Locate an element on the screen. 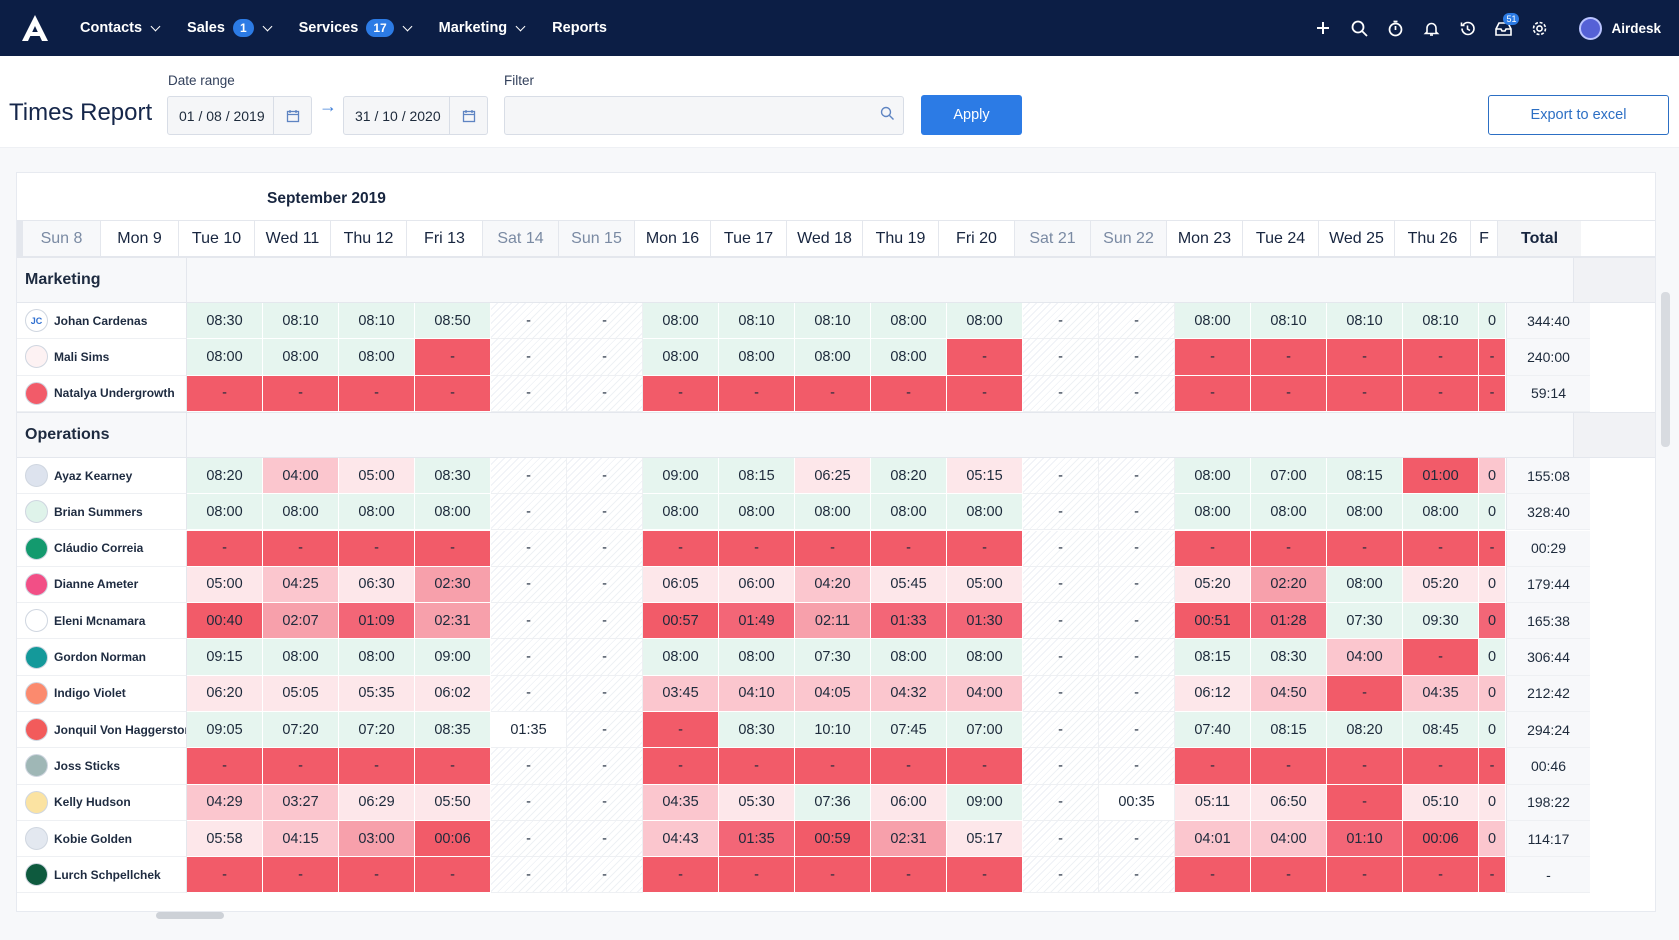  vertical-scrollbar is located at coordinates (1665, 369).